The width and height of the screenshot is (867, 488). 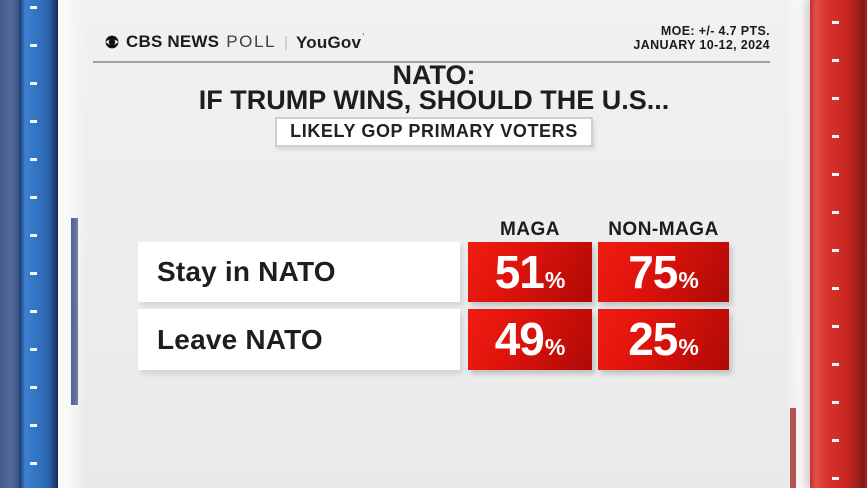 What do you see at coordinates (653, 272) in the screenshot?
I see `value-number: 75` at bounding box center [653, 272].